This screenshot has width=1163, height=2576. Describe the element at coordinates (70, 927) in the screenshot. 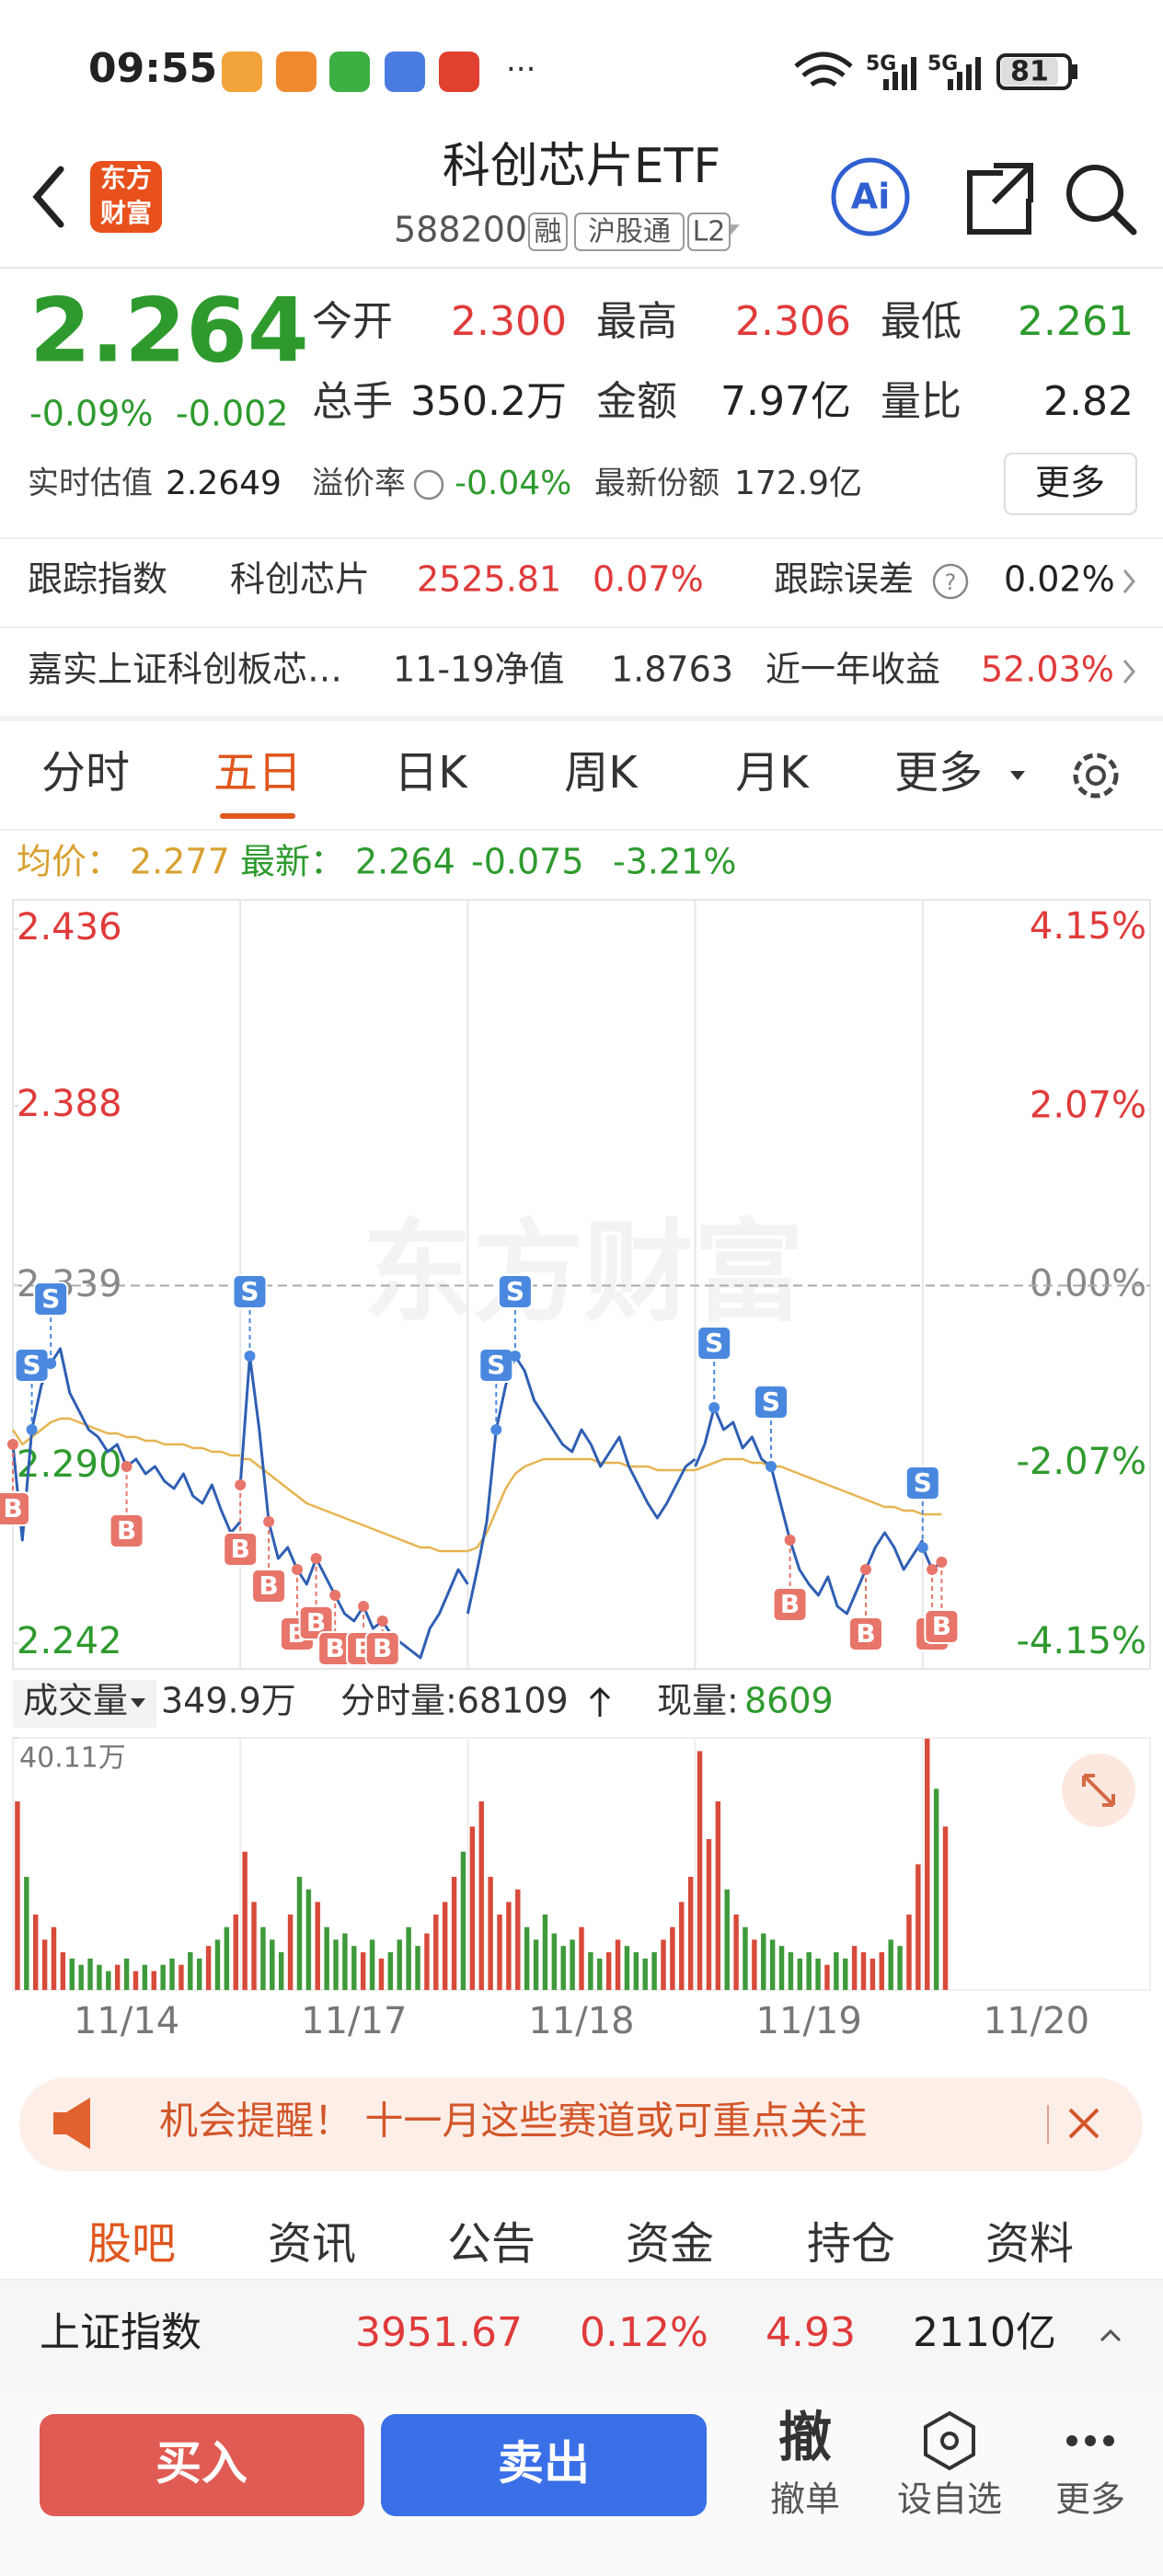

I see `y-tick-label: 2.436` at that location.